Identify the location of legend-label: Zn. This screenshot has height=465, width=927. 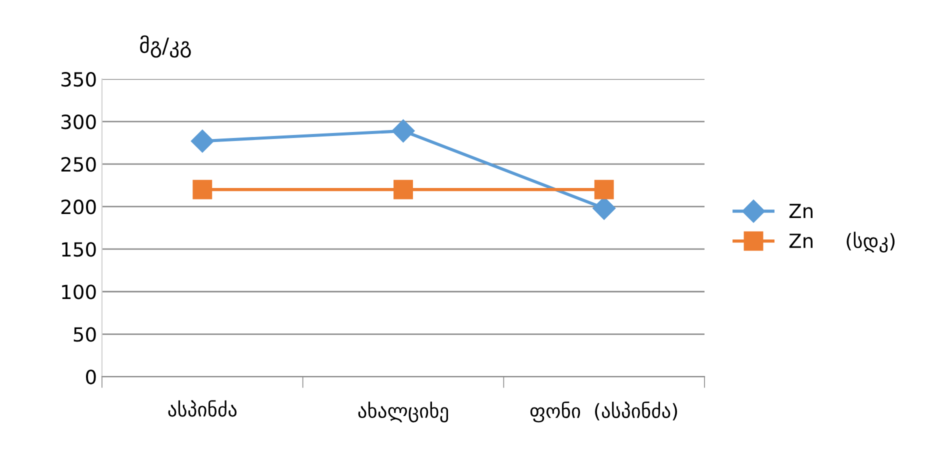
(801, 211).